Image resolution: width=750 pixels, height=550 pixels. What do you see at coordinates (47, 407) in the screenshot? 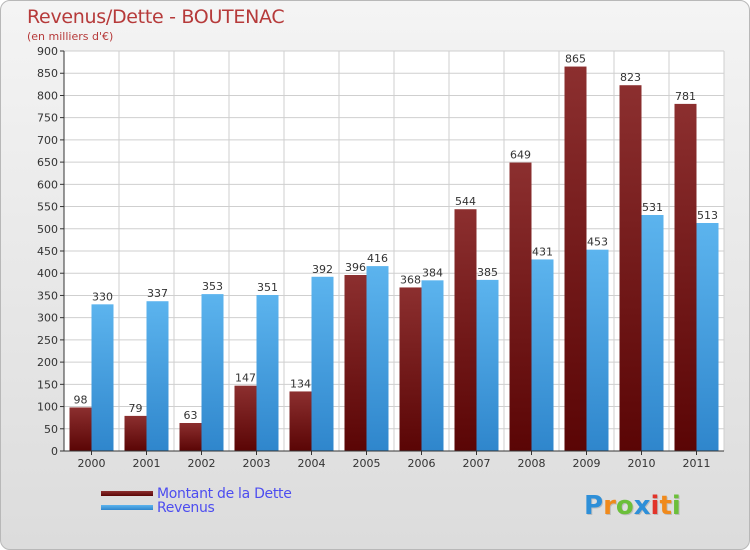
I see `y-tick-label: 100` at bounding box center [47, 407].